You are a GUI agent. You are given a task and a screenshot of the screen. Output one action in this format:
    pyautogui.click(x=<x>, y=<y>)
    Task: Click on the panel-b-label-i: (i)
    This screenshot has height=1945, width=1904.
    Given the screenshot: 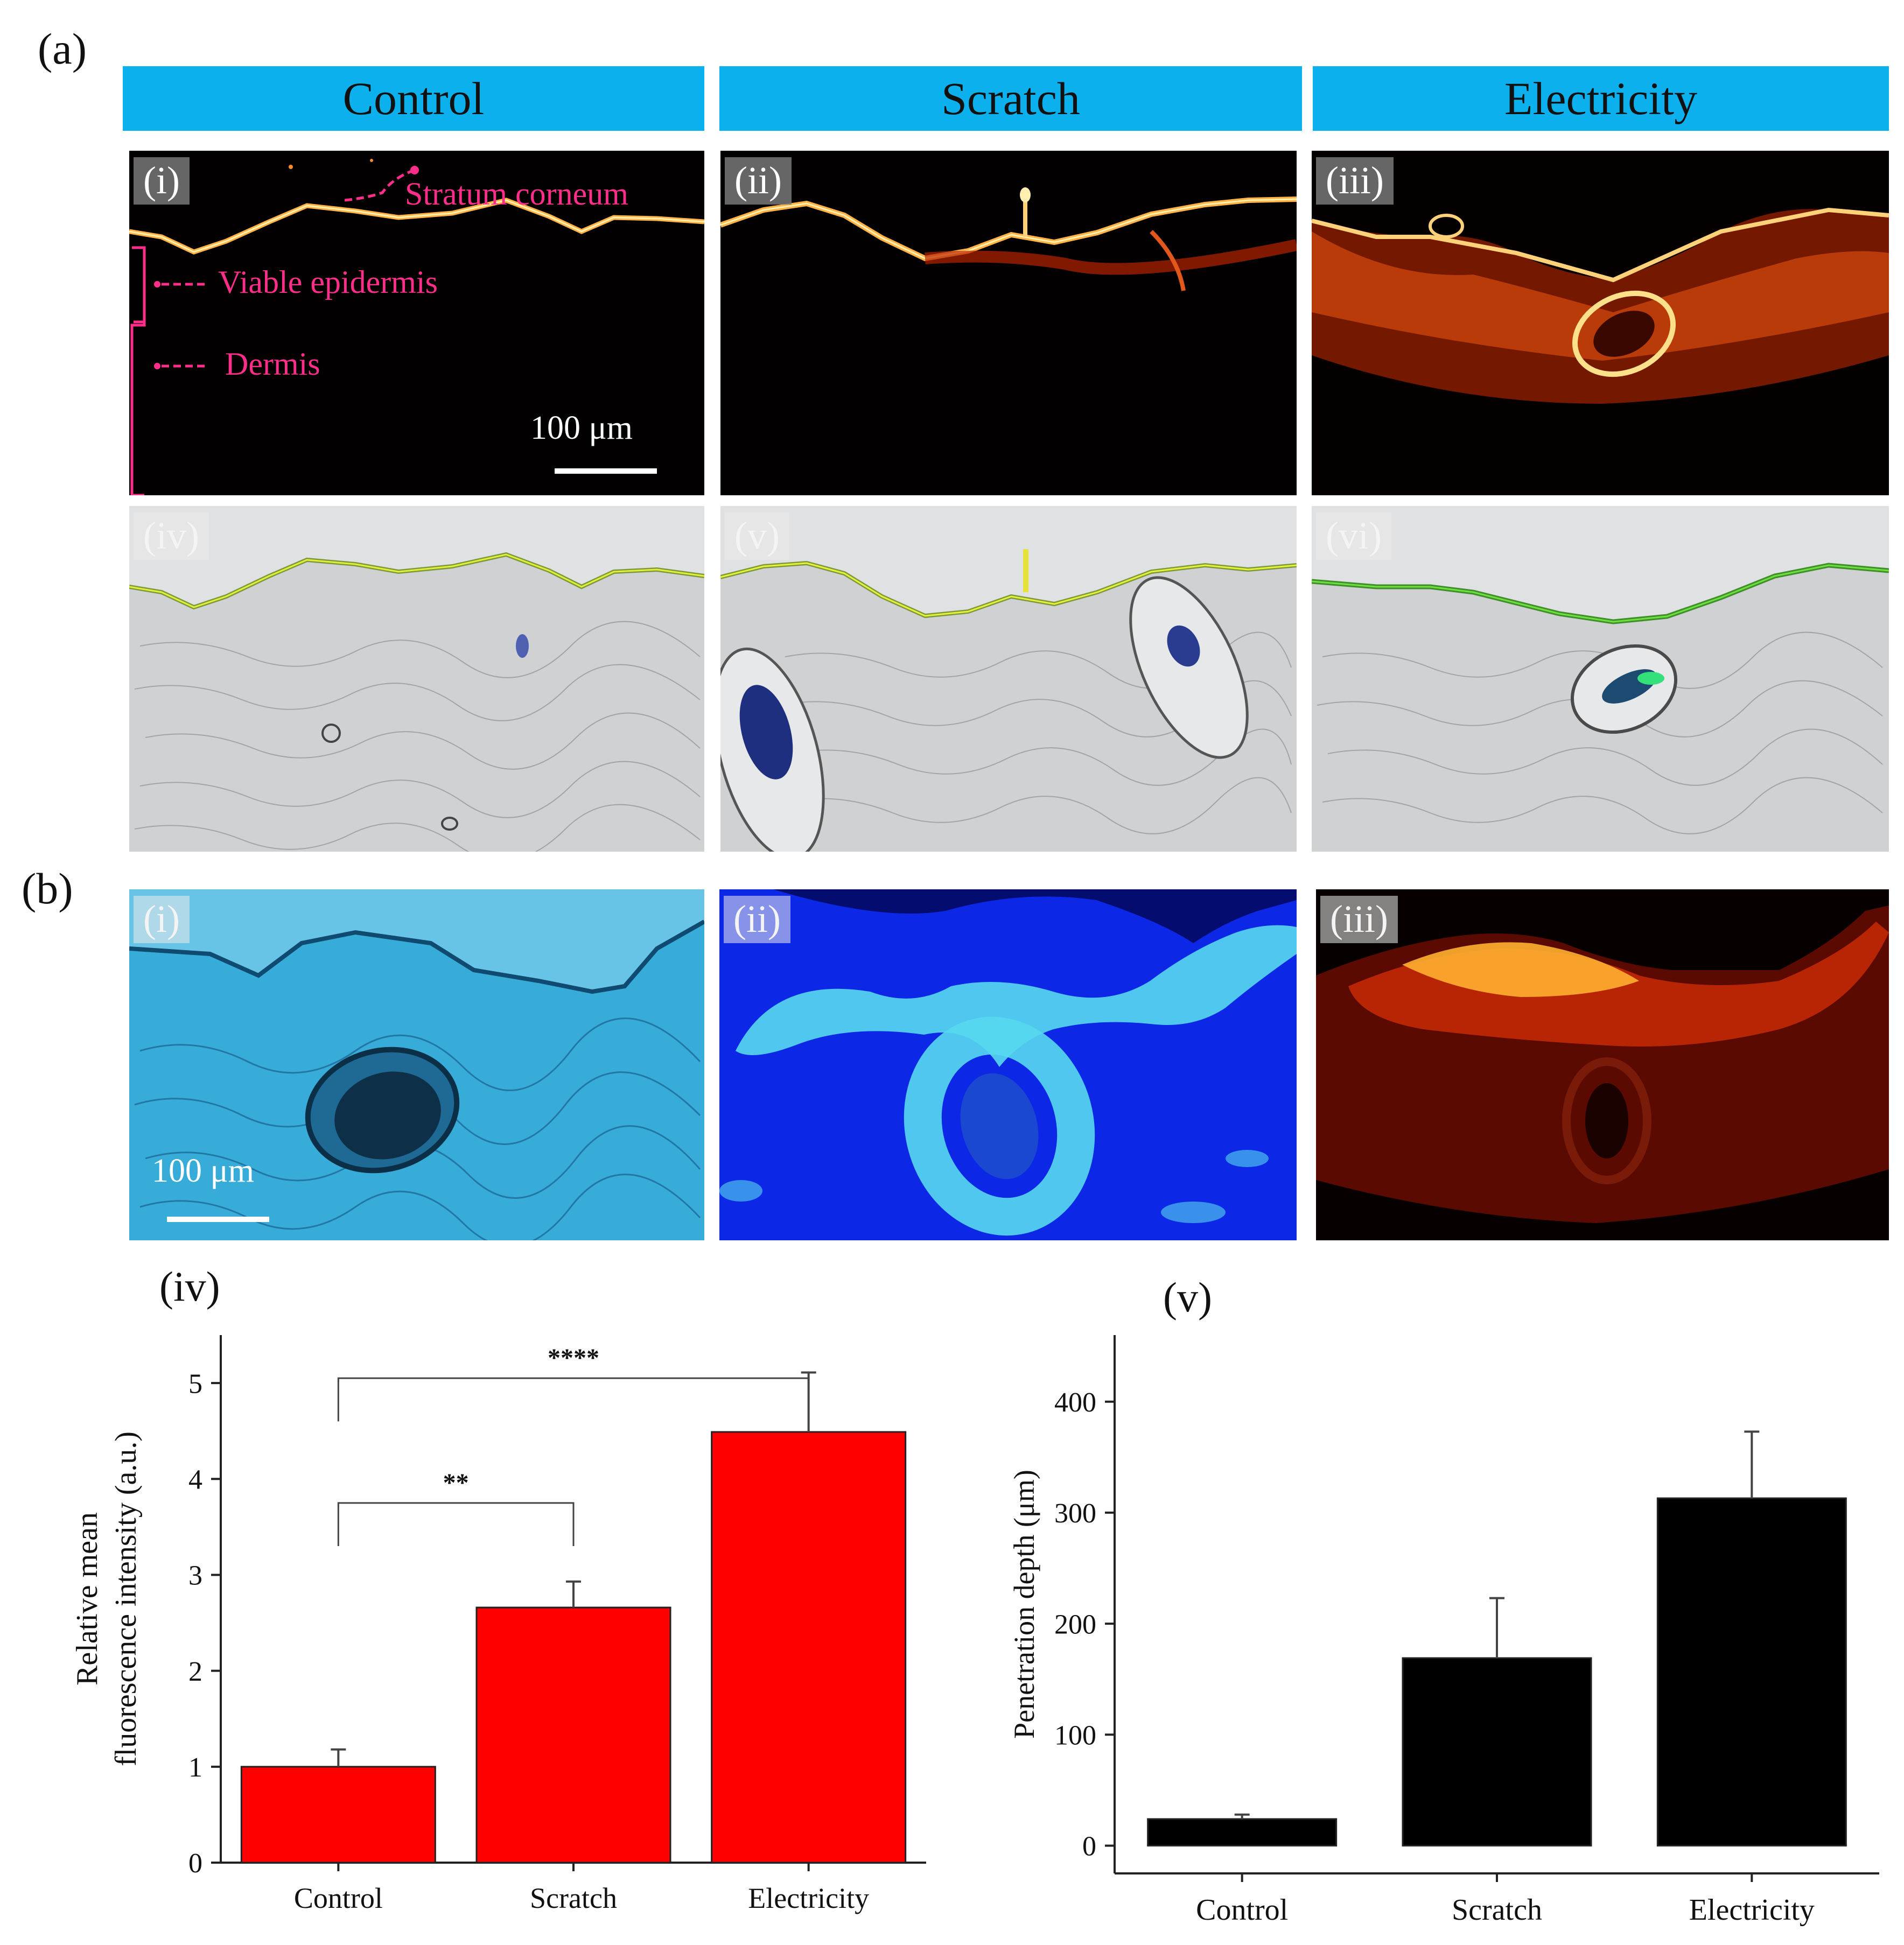 What is the action you would take?
    pyautogui.click(x=162, y=920)
    